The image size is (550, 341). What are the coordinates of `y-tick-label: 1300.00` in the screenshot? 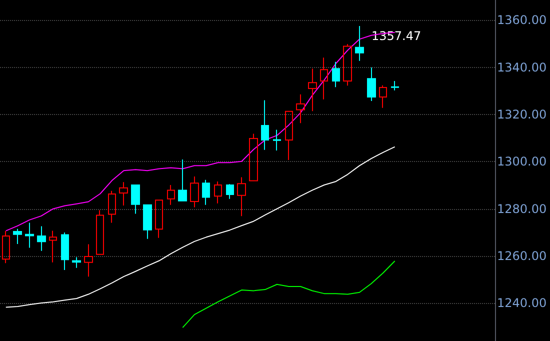 It's located at (522, 161).